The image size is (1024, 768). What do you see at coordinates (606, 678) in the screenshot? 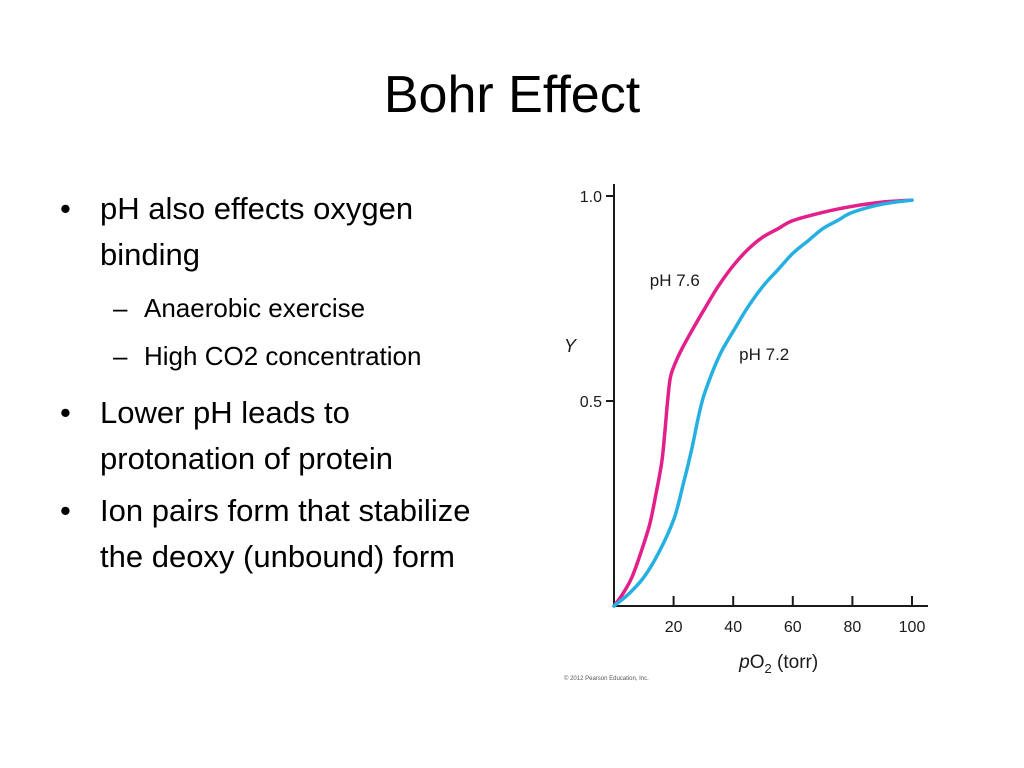
I see `copyright-notice: © 2012 Pearson Education, Inc.` at bounding box center [606, 678].